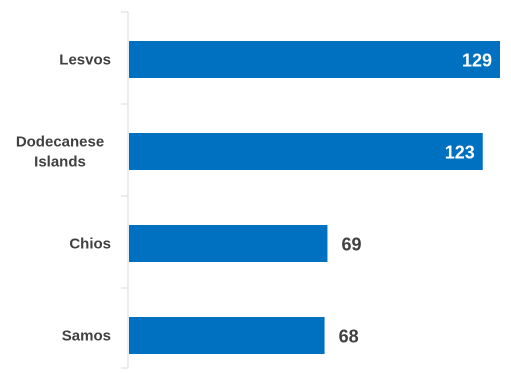 The width and height of the screenshot is (511, 373). I want to click on category-label-chios: Chios, so click(90, 244).